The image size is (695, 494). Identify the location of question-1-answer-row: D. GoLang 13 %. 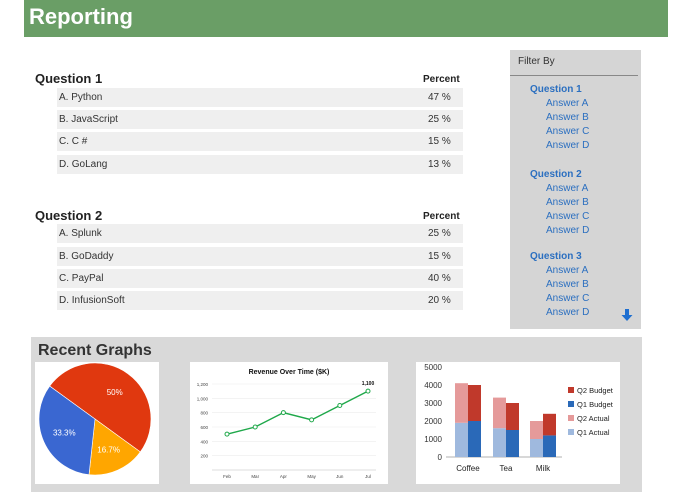
(260, 164).